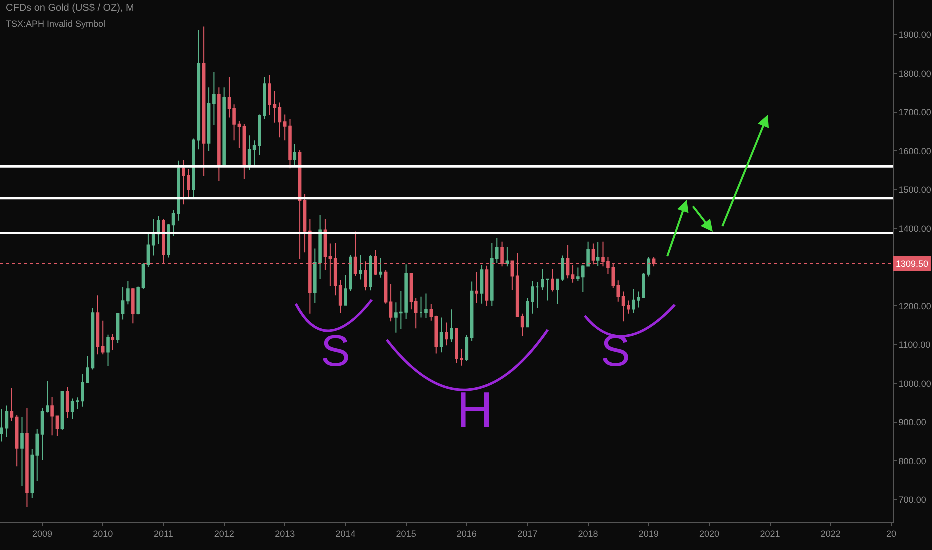  What do you see at coordinates (912, 423) in the screenshot?
I see `y-tick-label: 900.00` at bounding box center [912, 423].